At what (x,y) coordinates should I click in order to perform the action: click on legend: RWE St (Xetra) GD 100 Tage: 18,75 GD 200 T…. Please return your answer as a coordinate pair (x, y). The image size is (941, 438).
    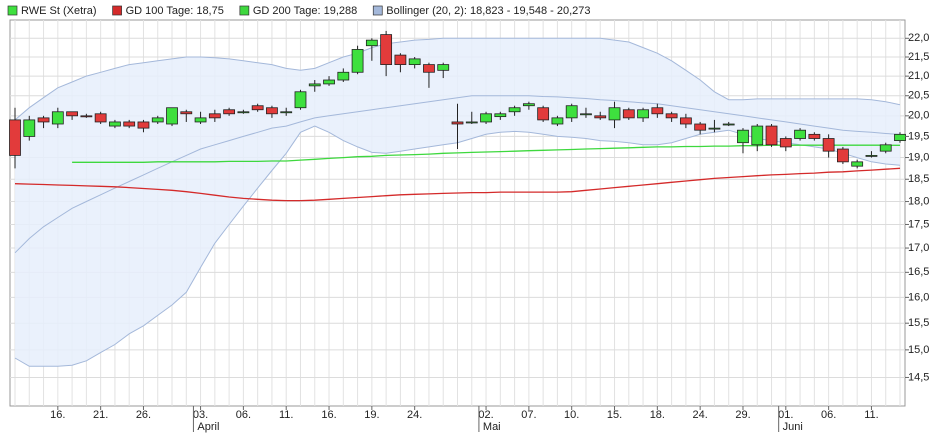
    Looking at the image, I should click on (299, 11).